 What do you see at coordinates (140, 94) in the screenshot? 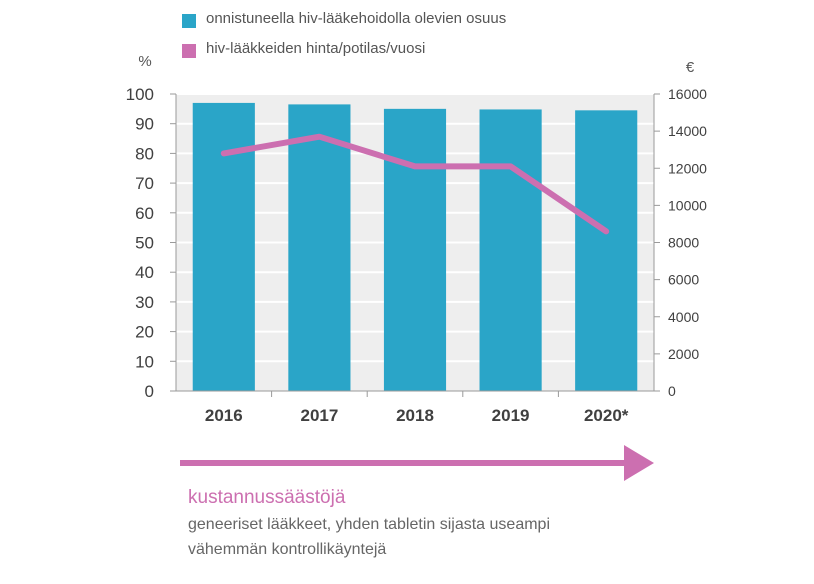
I see `left-tick-label: 100` at bounding box center [140, 94].